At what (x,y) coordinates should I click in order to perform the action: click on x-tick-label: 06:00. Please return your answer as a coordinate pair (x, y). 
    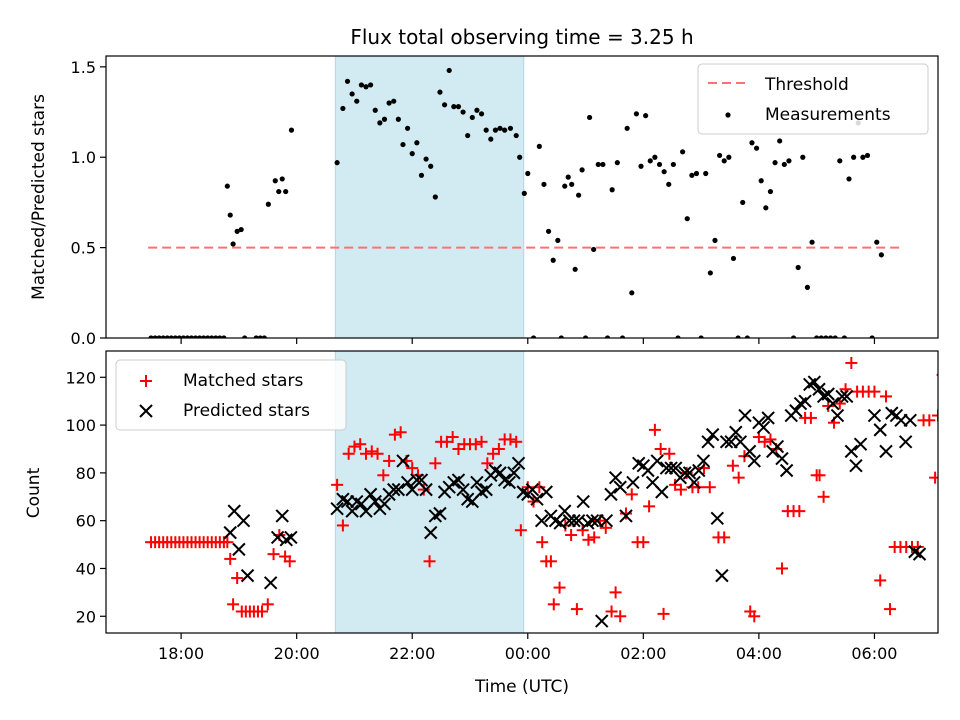
    Looking at the image, I should click on (874, 653).